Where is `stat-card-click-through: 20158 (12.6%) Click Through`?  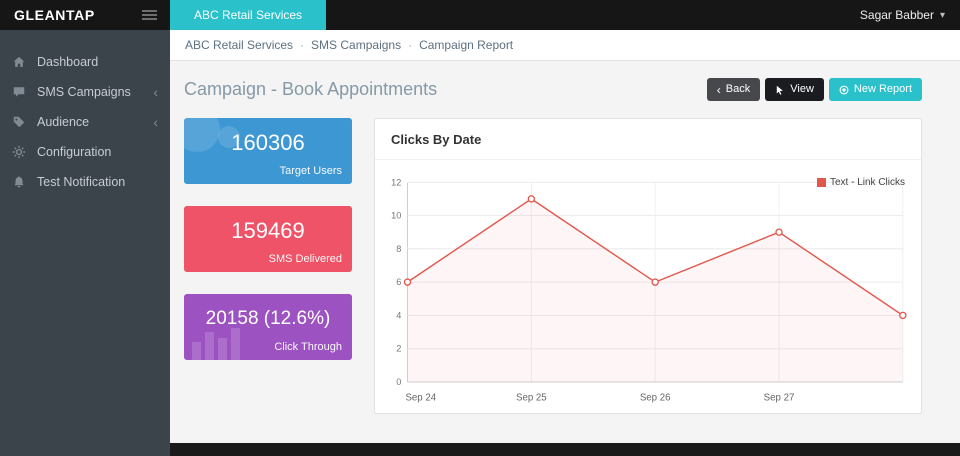 stat-card-click-through: 20158 (12.6%) Click Through is located at coordinates (268, 327).